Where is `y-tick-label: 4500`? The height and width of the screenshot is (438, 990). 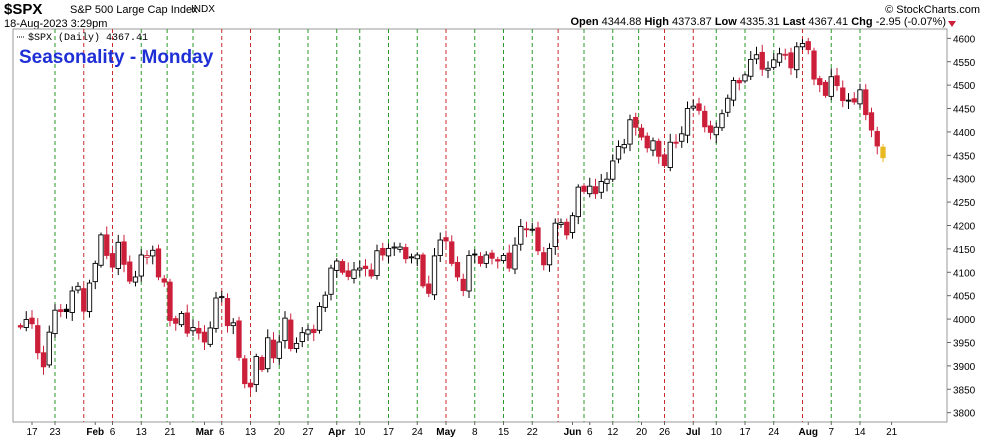 y-tick-label: 4500 is located at coordinates (964, 86).